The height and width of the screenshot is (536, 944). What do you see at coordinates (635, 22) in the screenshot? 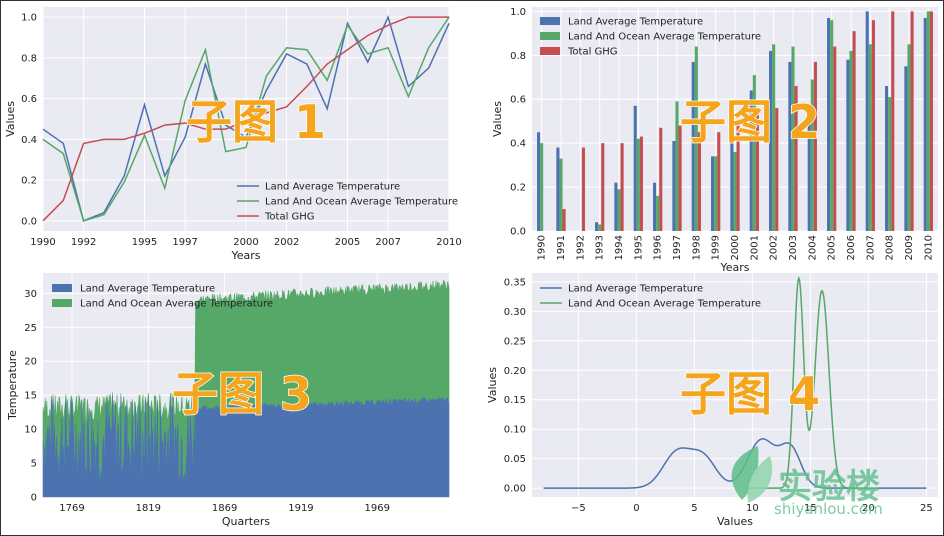
I see `chart2-legend-label-0: Land Average Temperature` at bounding box center [635, 22].